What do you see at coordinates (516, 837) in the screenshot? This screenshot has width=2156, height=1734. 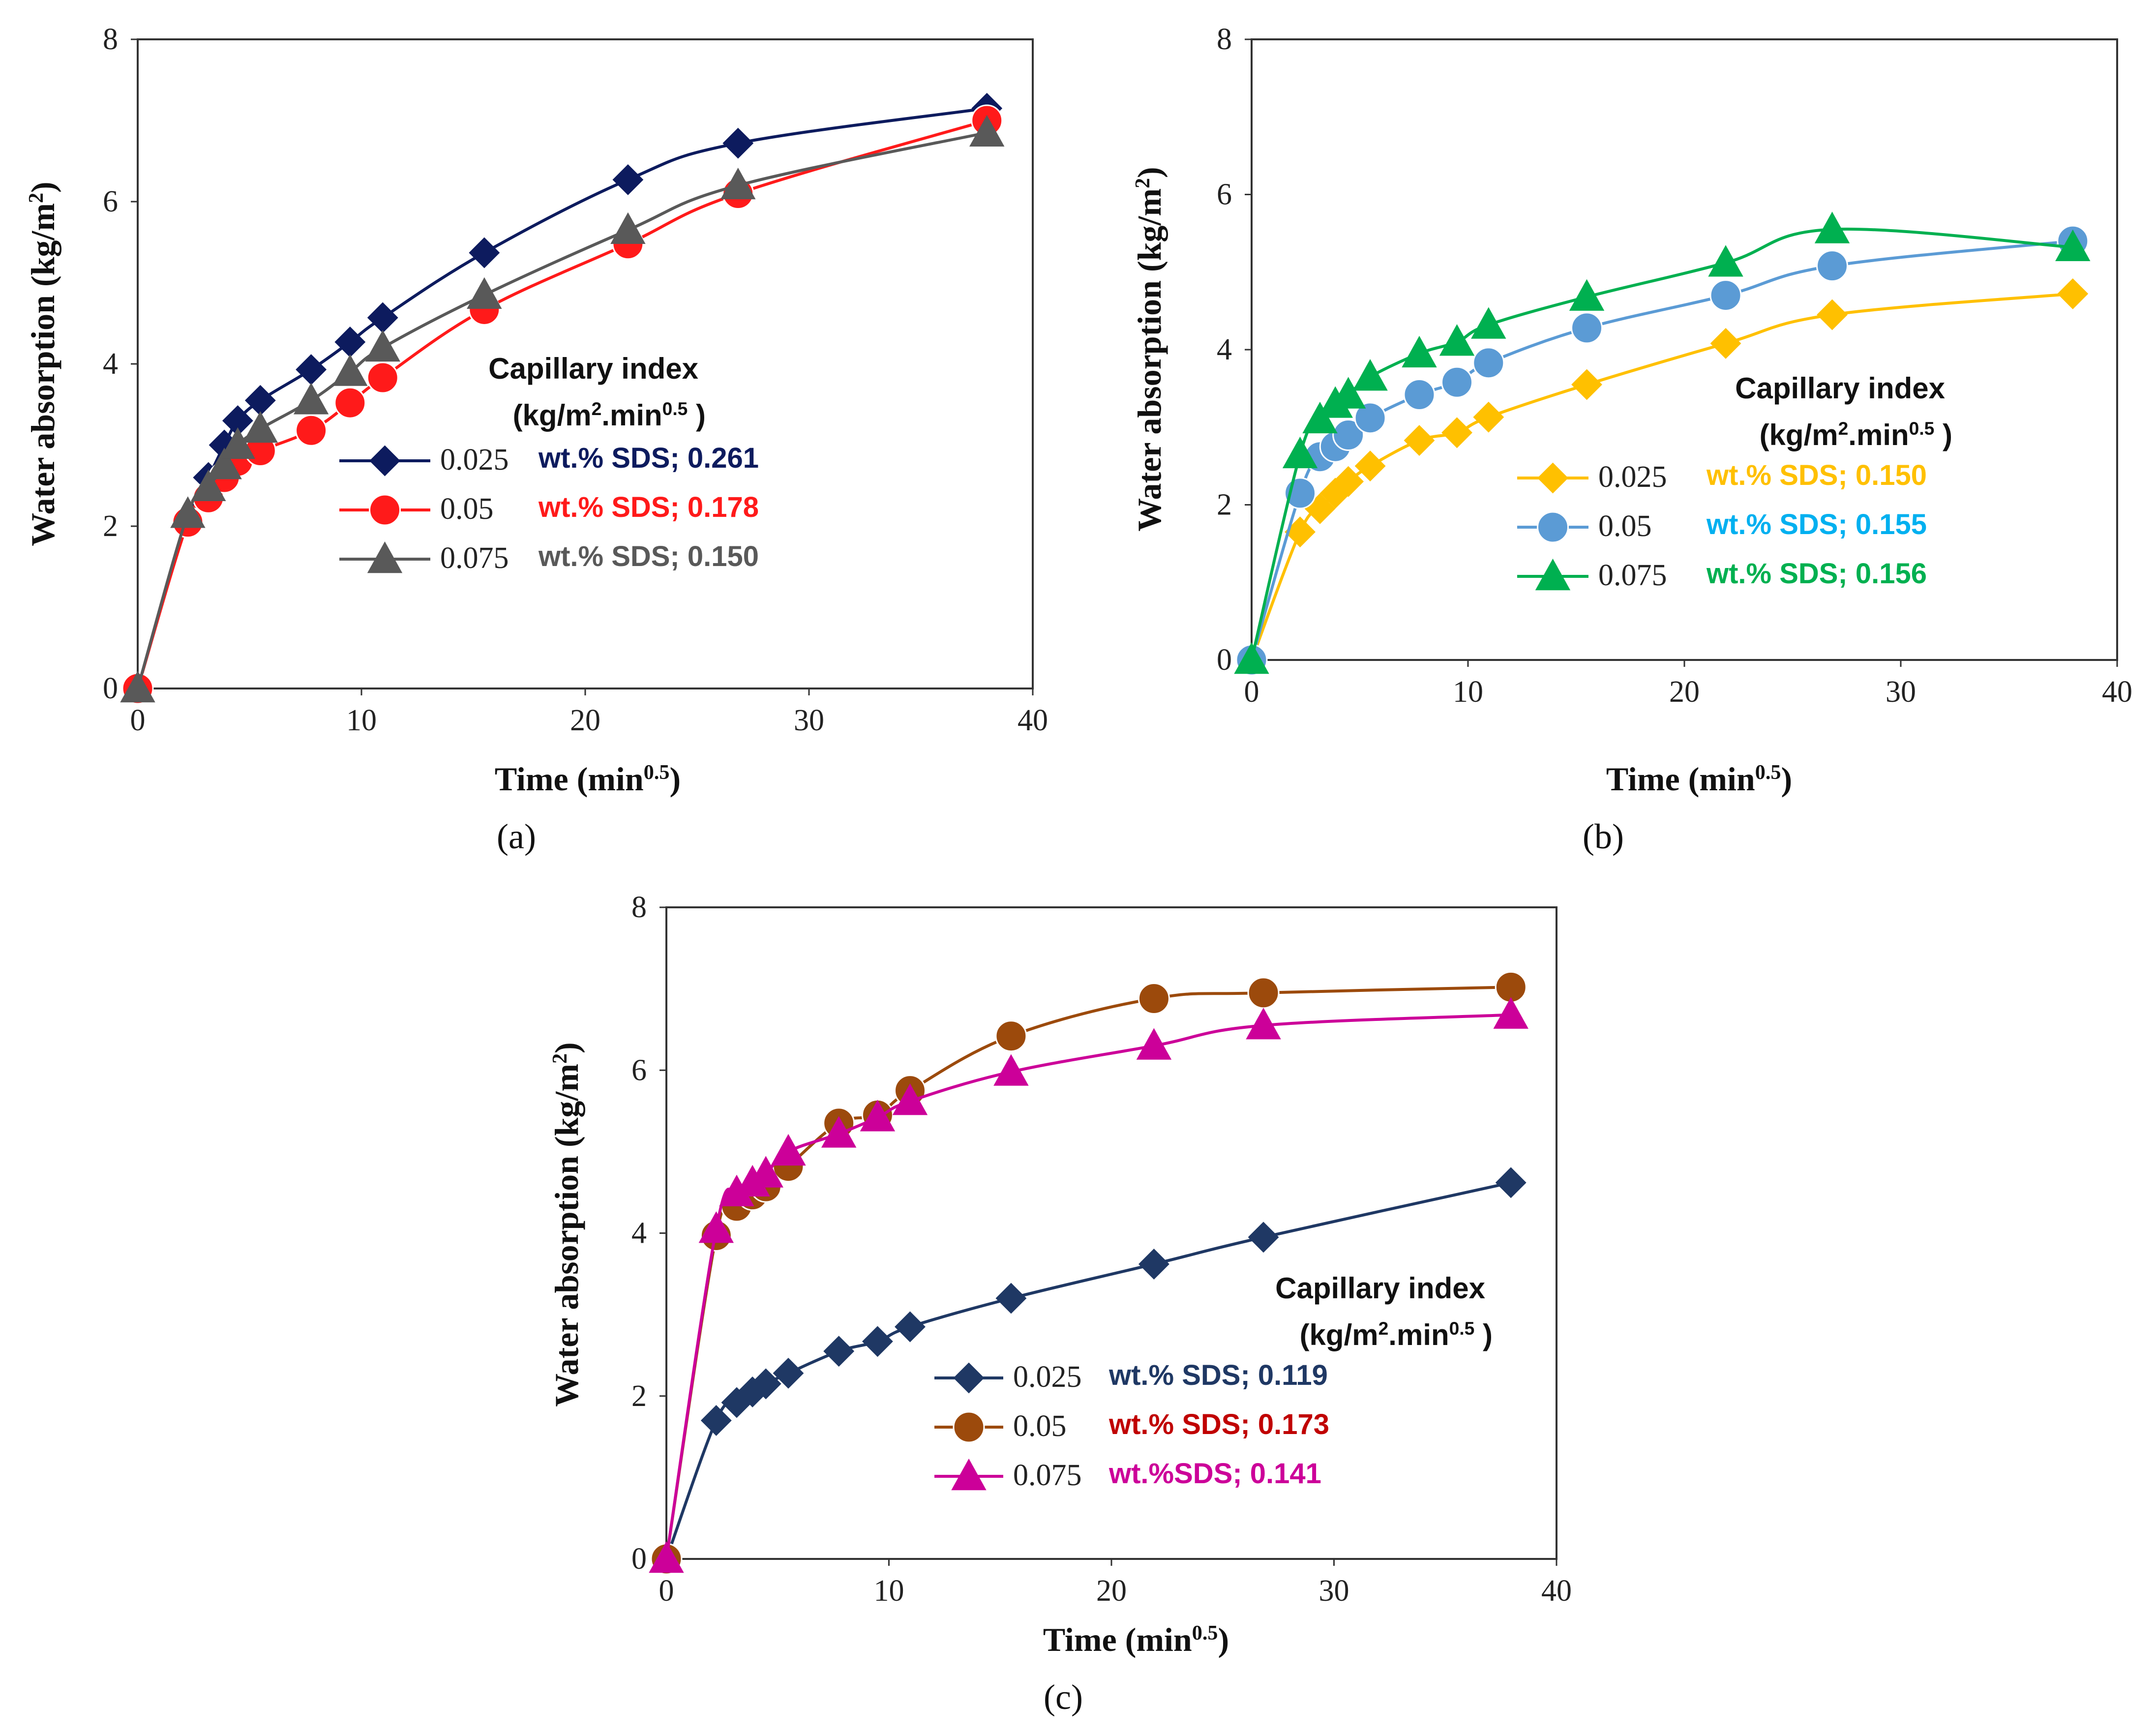 I see `panel-label: (a)` at bounding box center [516, 837].